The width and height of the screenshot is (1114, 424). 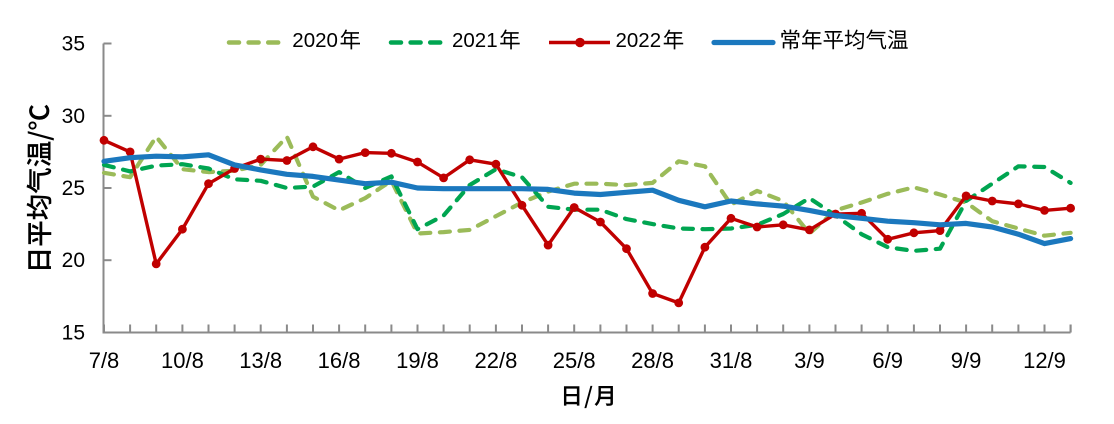 What do you see at coordinates (260, 360) in the screenshot?
I see `svg-text: 13/8` at bounding box center [260, 360].